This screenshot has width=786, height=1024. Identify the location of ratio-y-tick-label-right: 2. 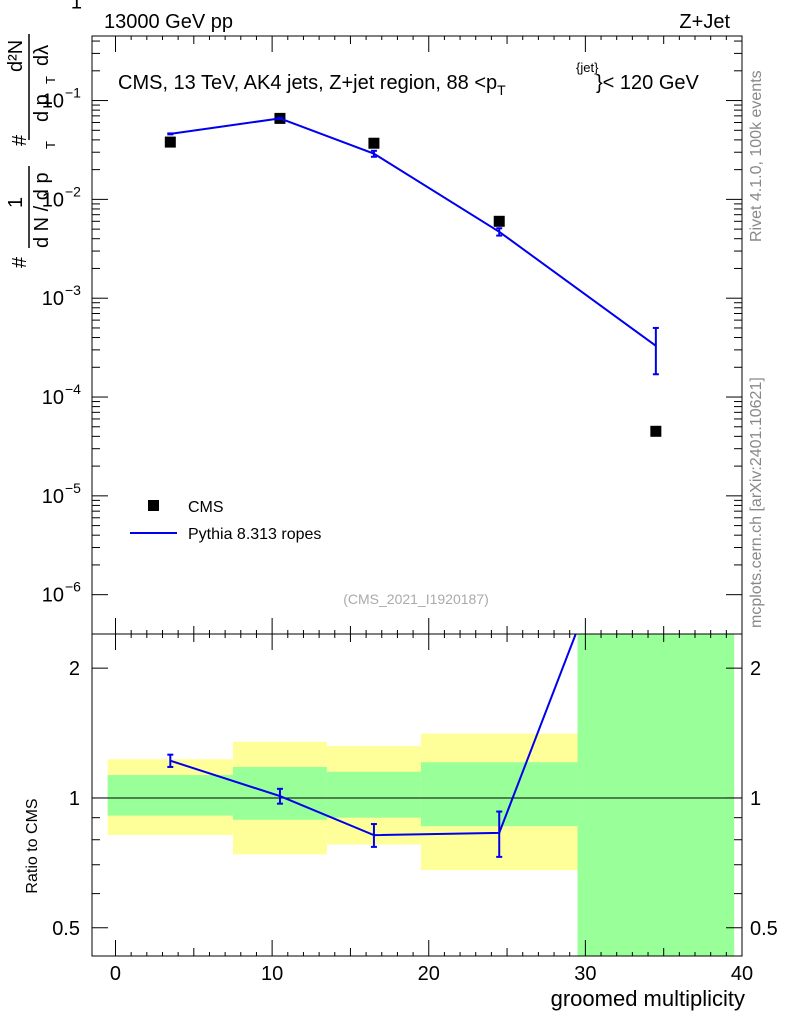
(755, 669).